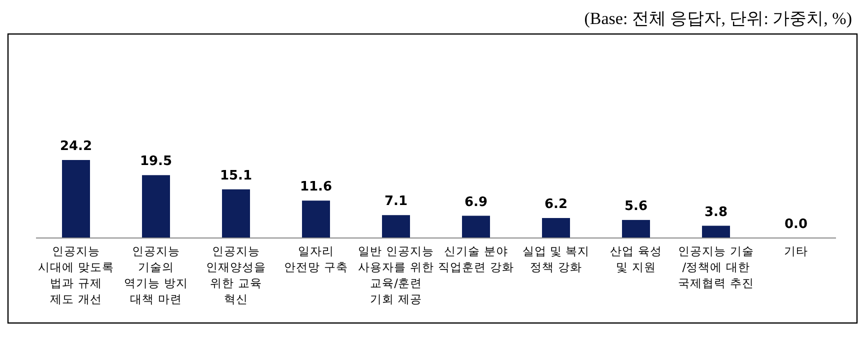 This screenshot has height=338, width=865. What do you see at coordinates (636, 259) in the screenshot?
I see `x-tick-label: 산업 육성 및 지원` at bounding box center [636, 259].